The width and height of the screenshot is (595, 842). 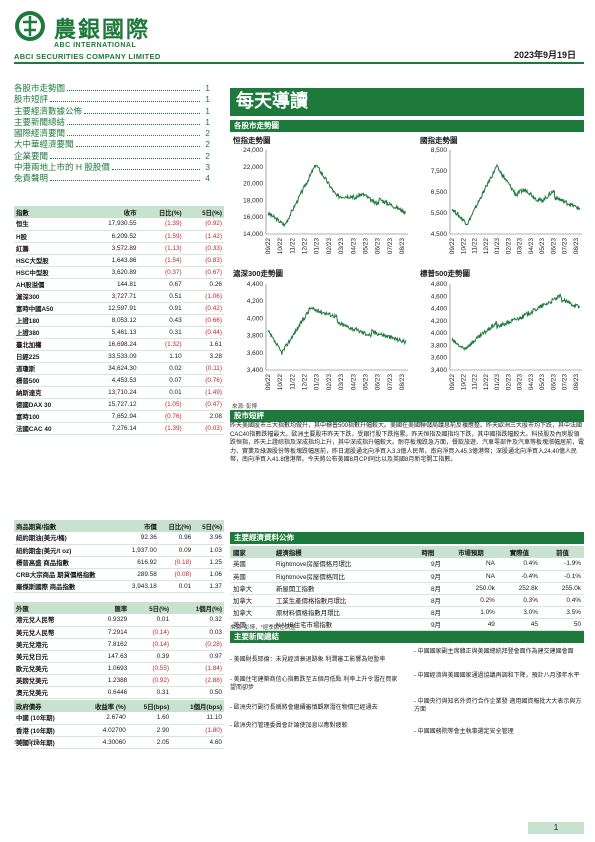 What do you see at coordinates (439, 321) in the screenshot?
I see `y-tick-label: 4,200` at bounding box center [439, 321].